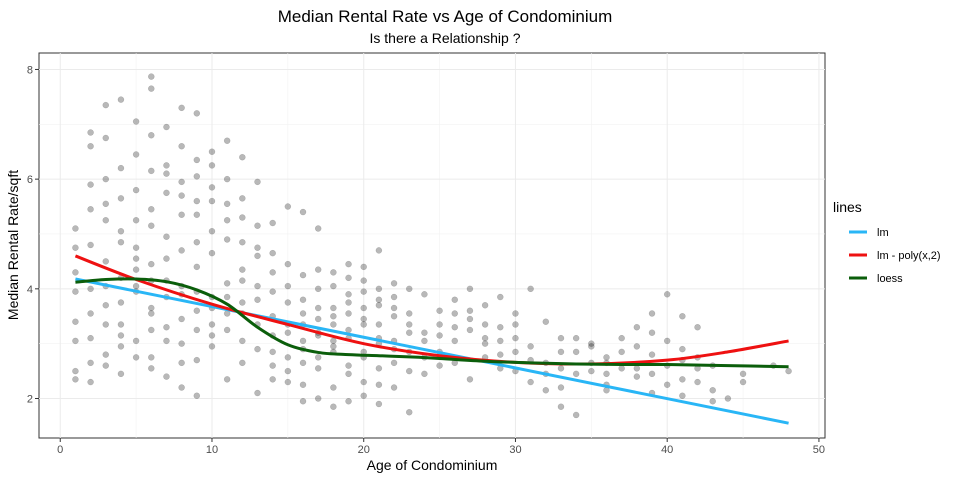  What do you see at coordinates (13, 245) in the screenshot?
I see `y-axis-title: Median Rental Rate/sqft` at bounding box center [13, 245].